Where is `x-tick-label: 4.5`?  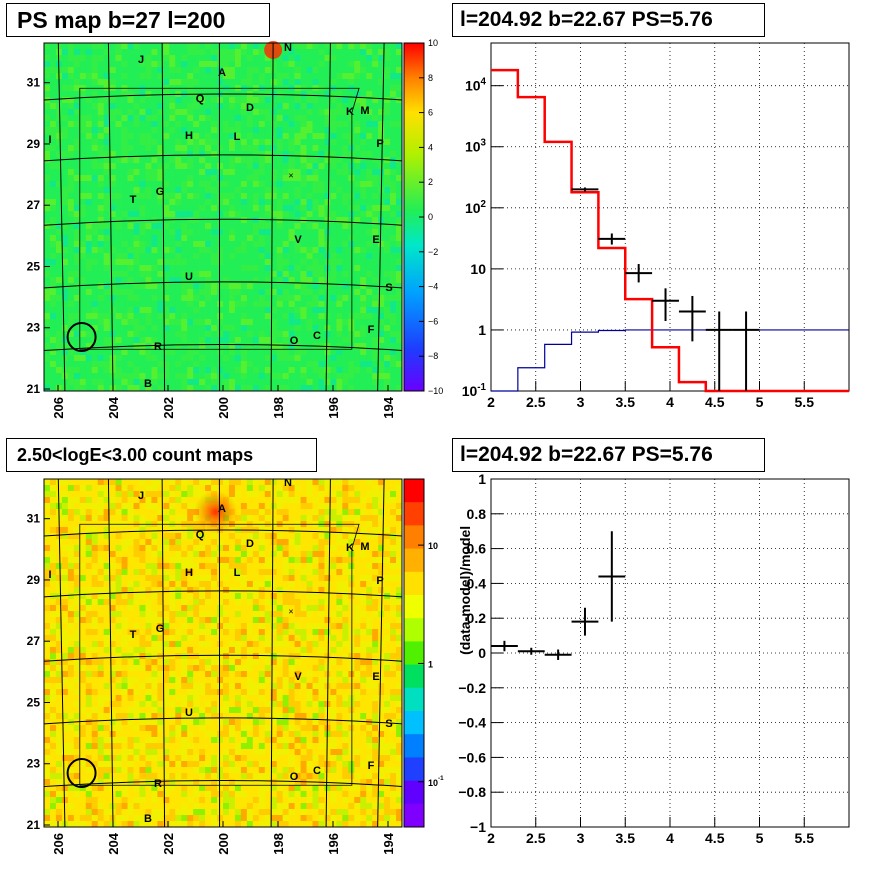 x-tick-label: 4.5 is located at coordinates (715, 402).